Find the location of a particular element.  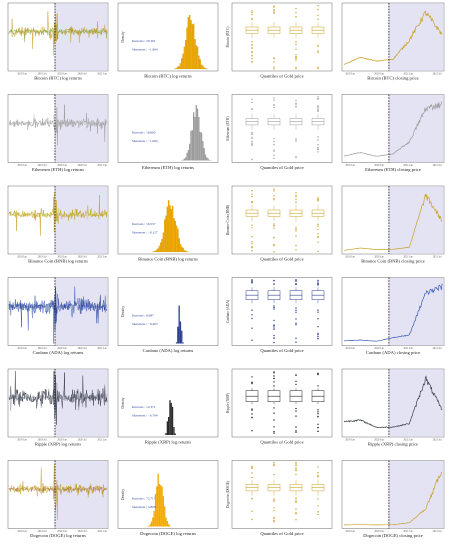

returns-x-tick-label: 2020 Jul is located at coordinates (82, 531).